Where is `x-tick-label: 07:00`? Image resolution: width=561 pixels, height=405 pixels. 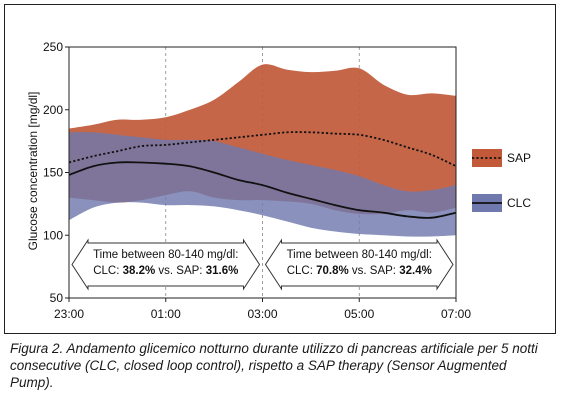 x-tick-label: 07:00 is located at coordinates (456, 314).